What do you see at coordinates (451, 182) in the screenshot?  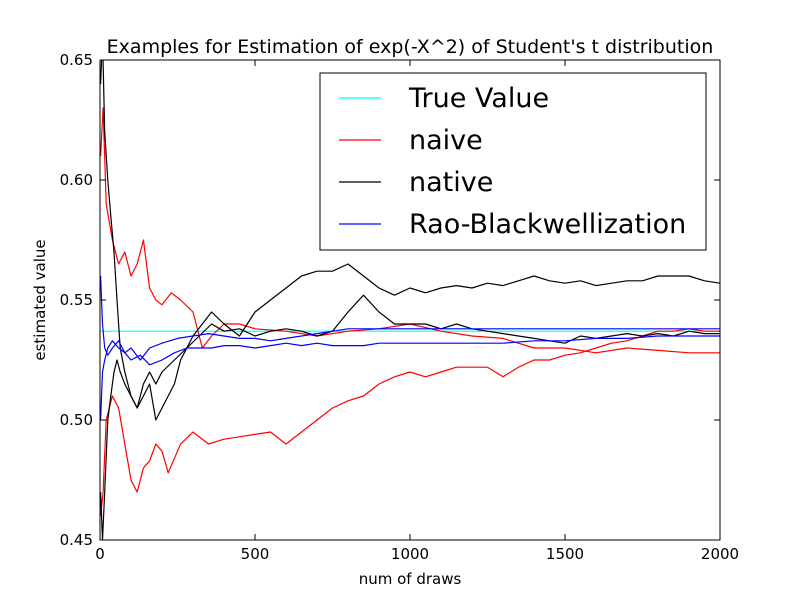 I see `legend-label-native: native` at bounding box center [451, 182].